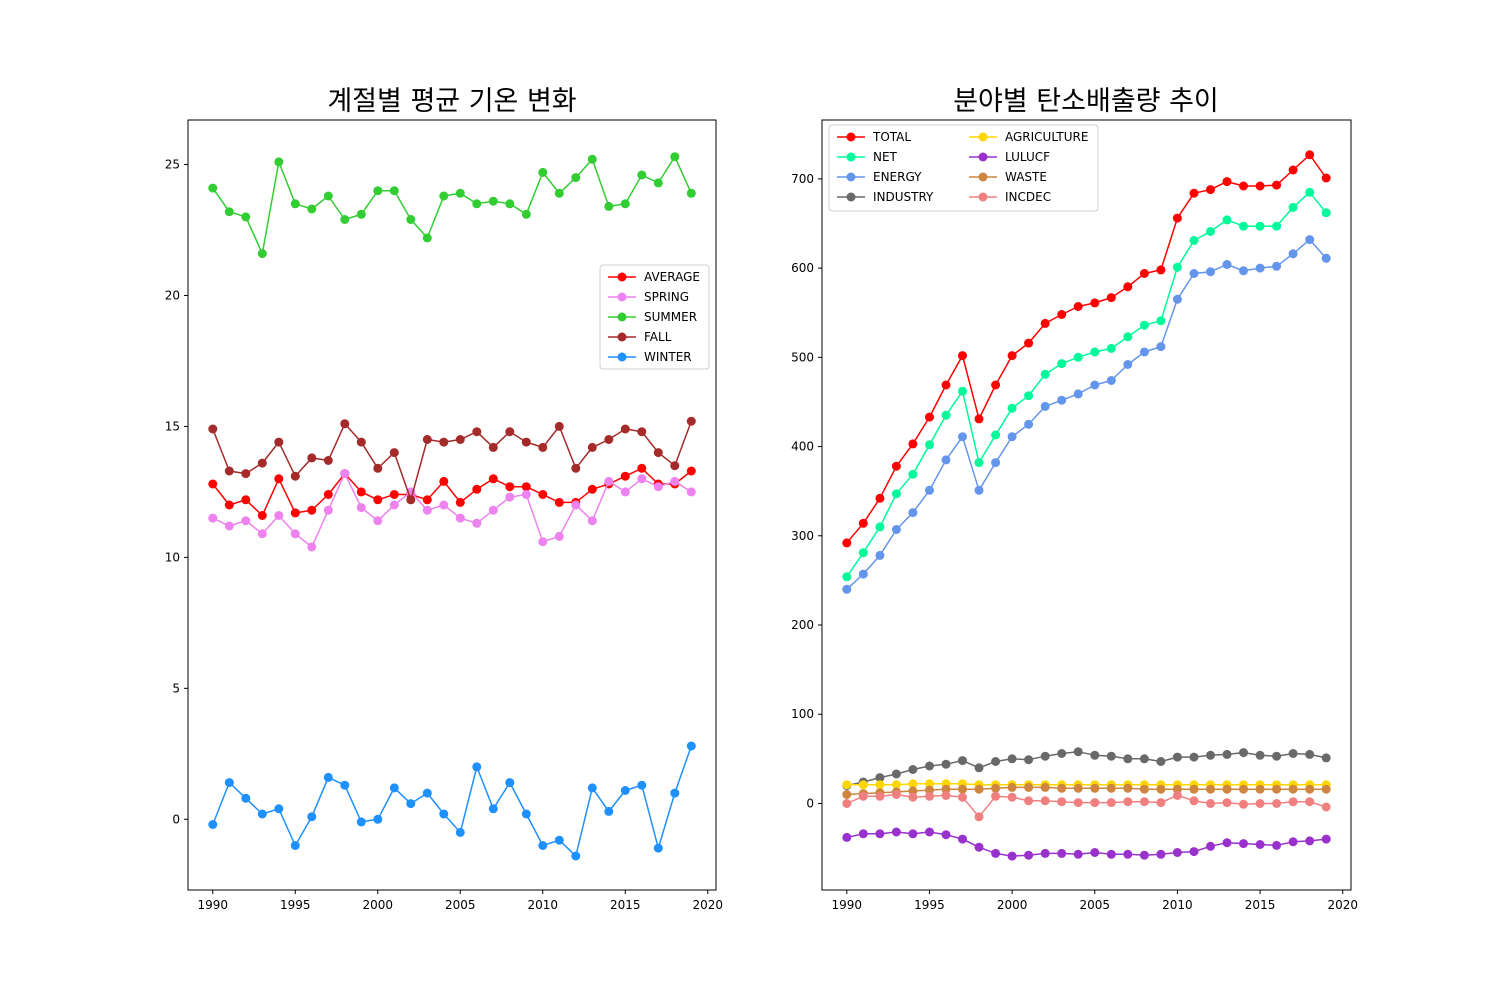  I want to click on x-tick-label: 1990, so click(847, 905).